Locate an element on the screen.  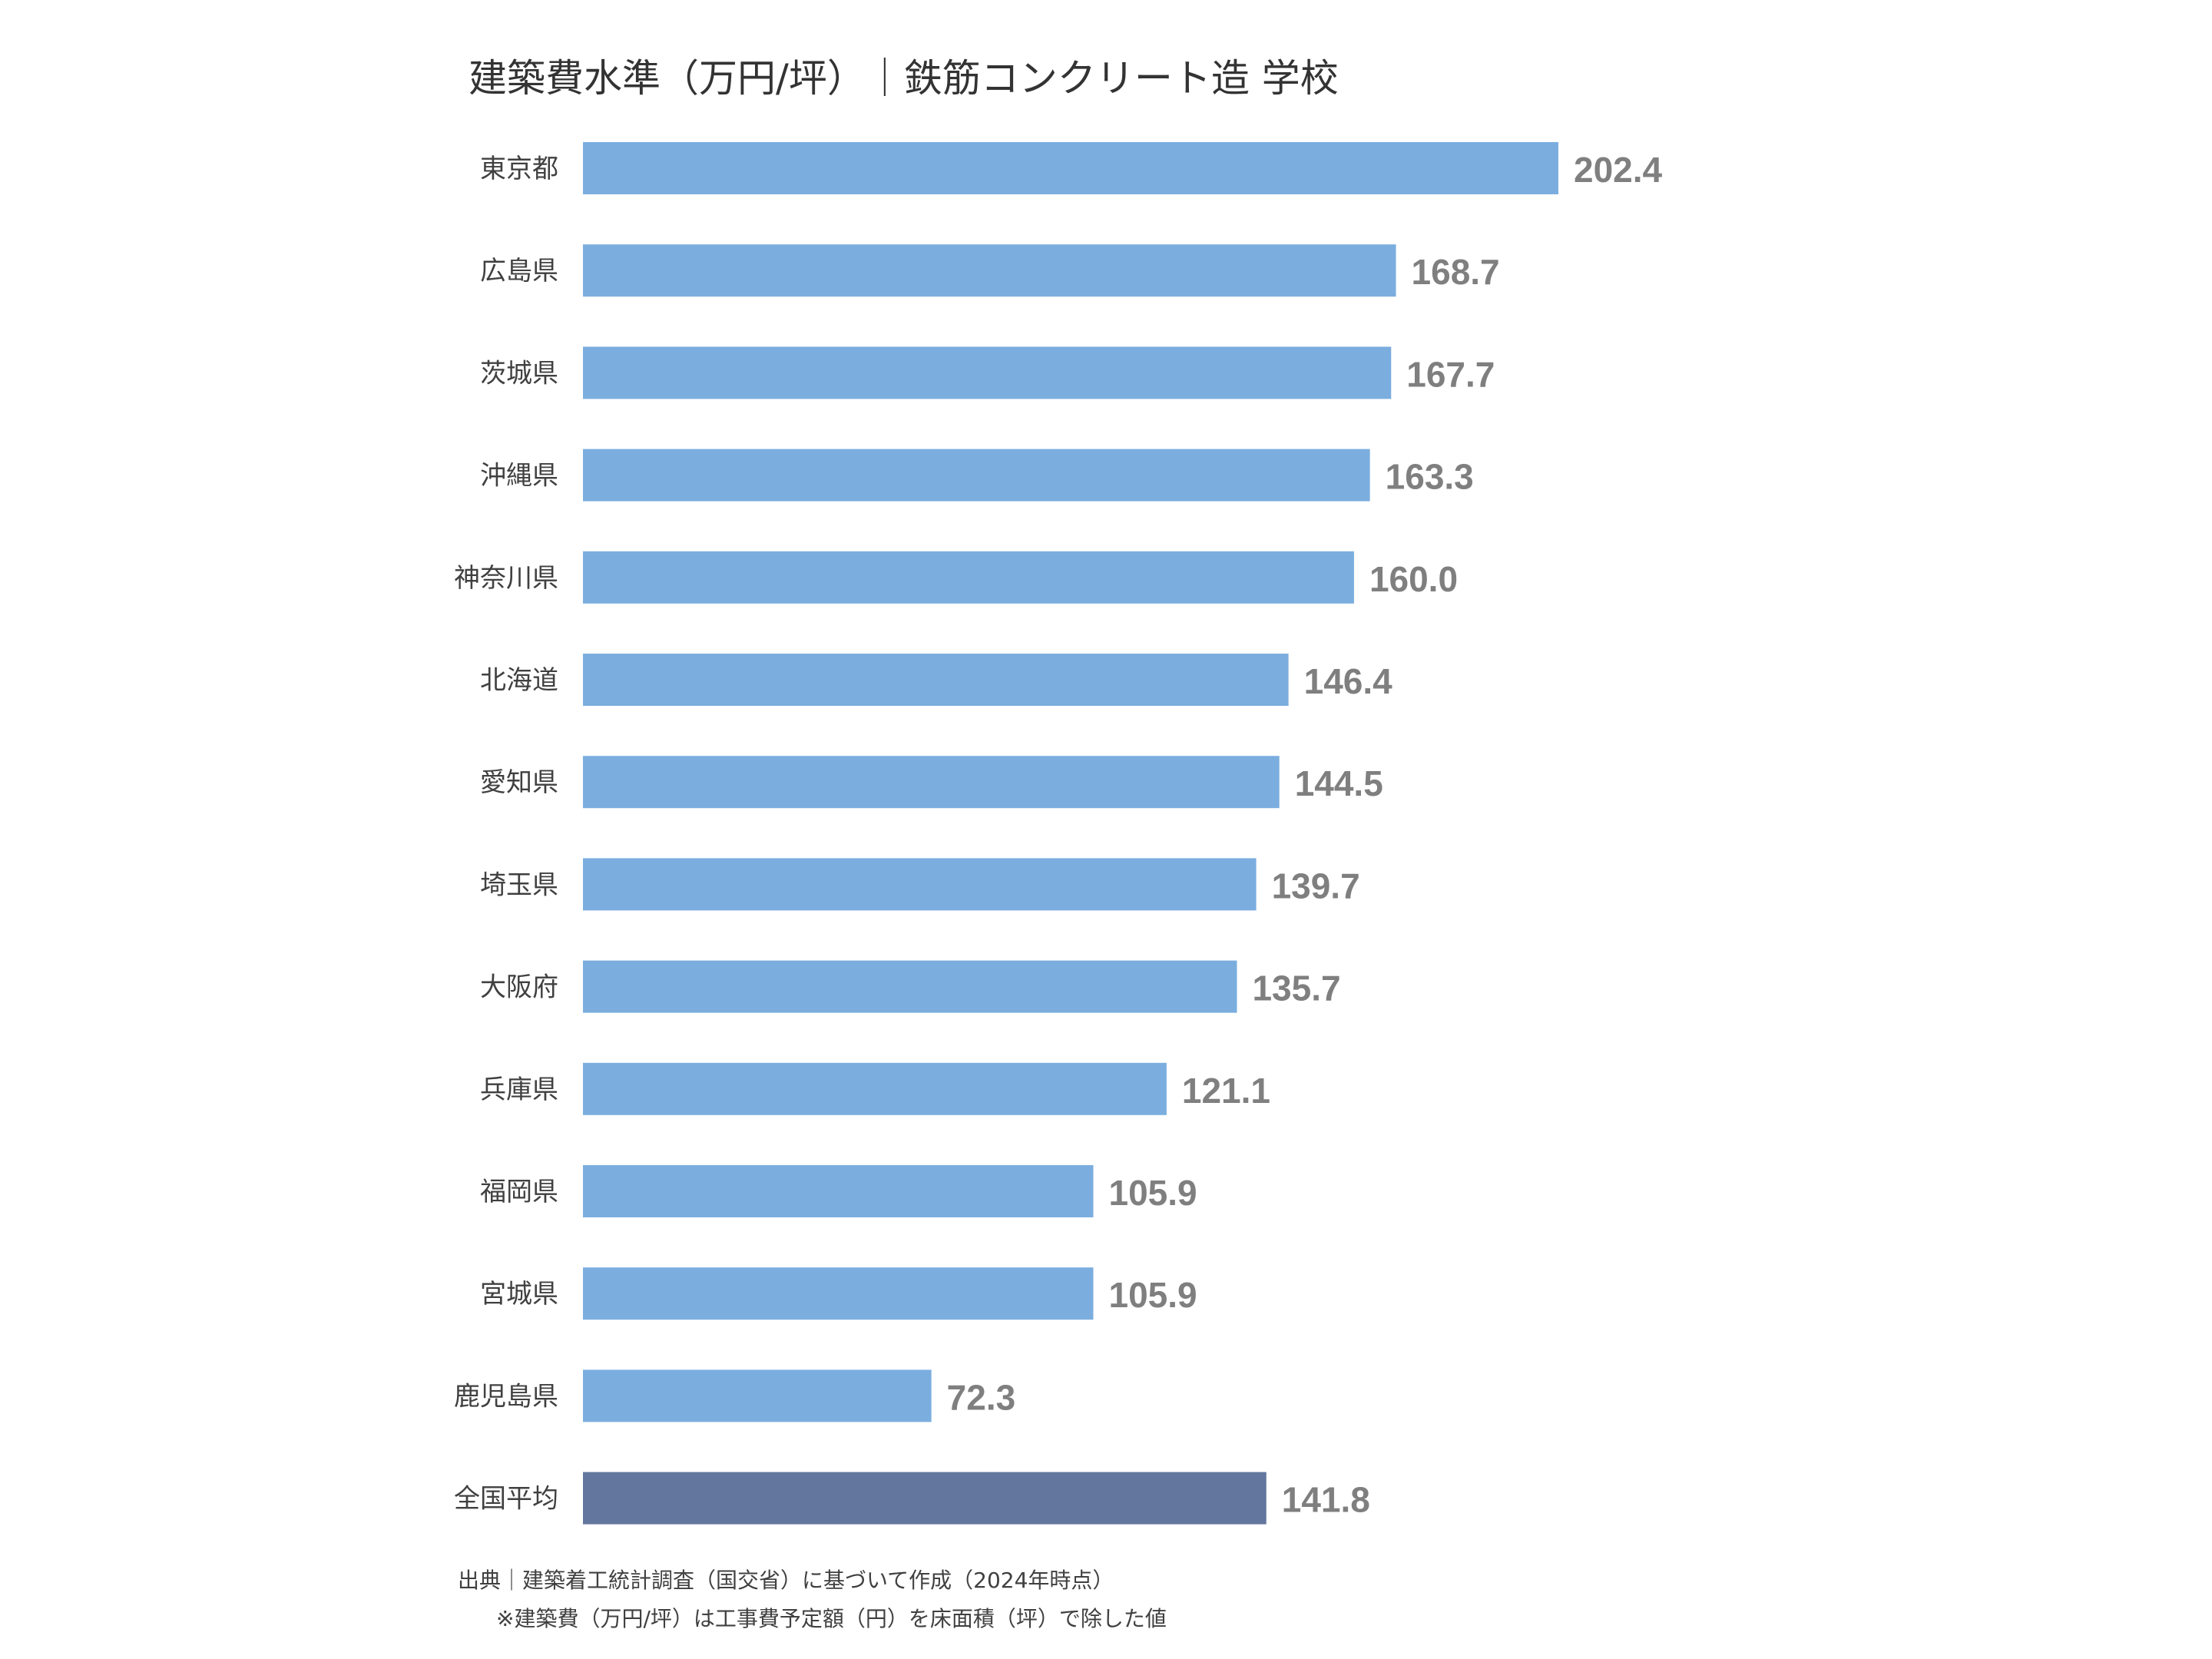
category-label: 宮城県 is located at coordinates (519, 1295).